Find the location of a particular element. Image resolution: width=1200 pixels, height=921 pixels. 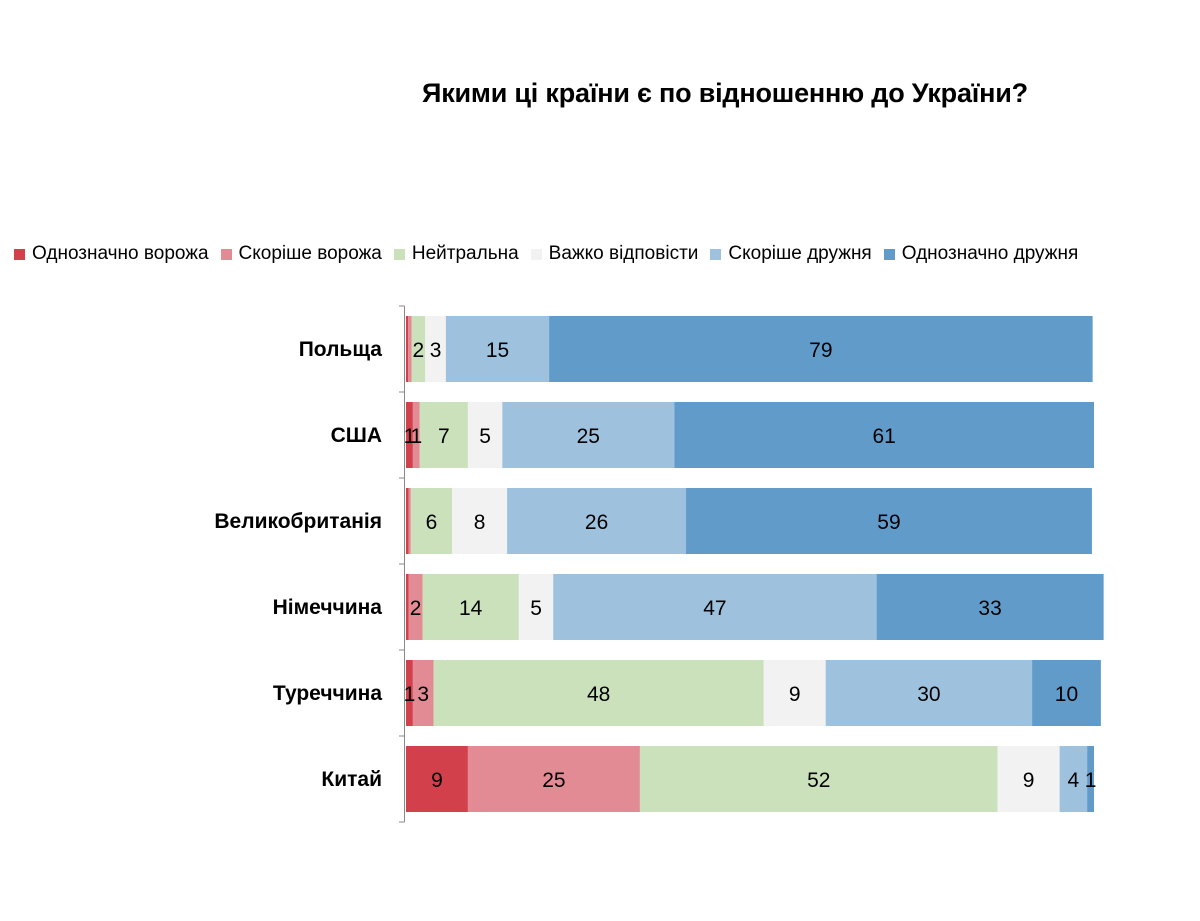

legend-label: Скоріше ворожа is located at coordinates (310, 253).